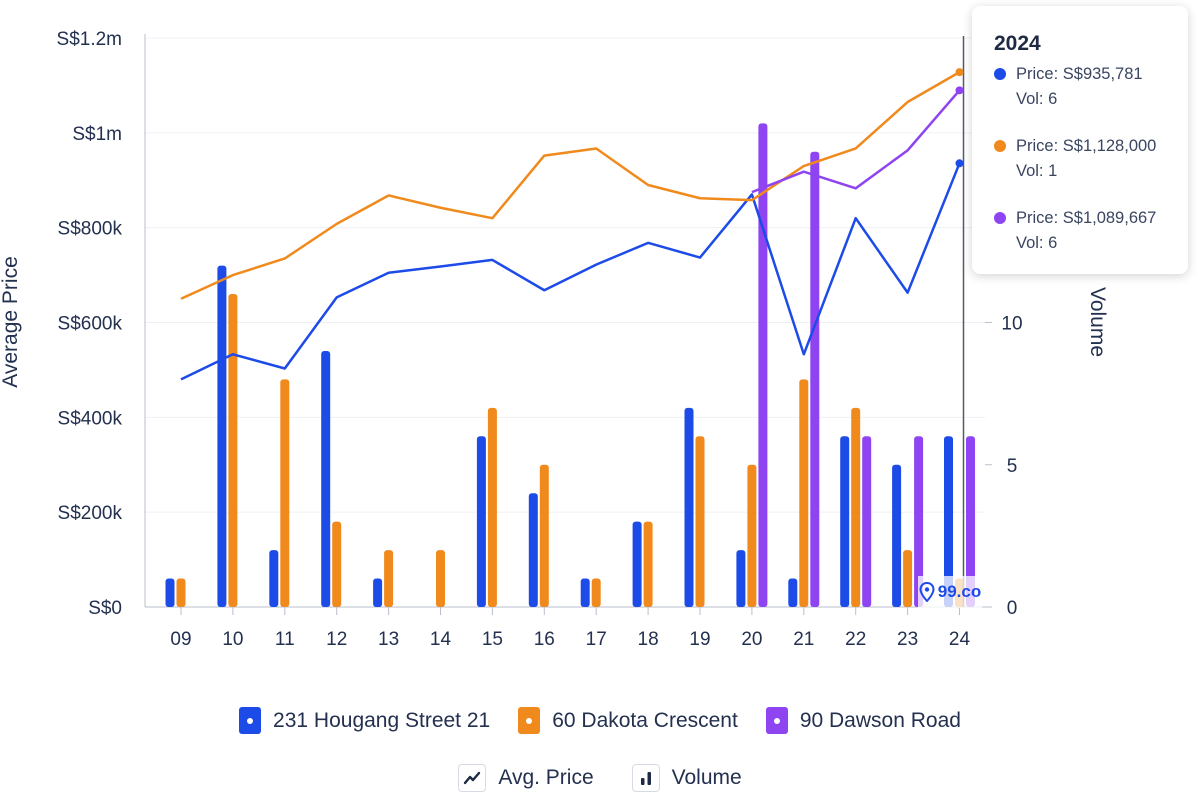  I want to click on right-axis-ticks: 0 5 10, so click(1004, 466).